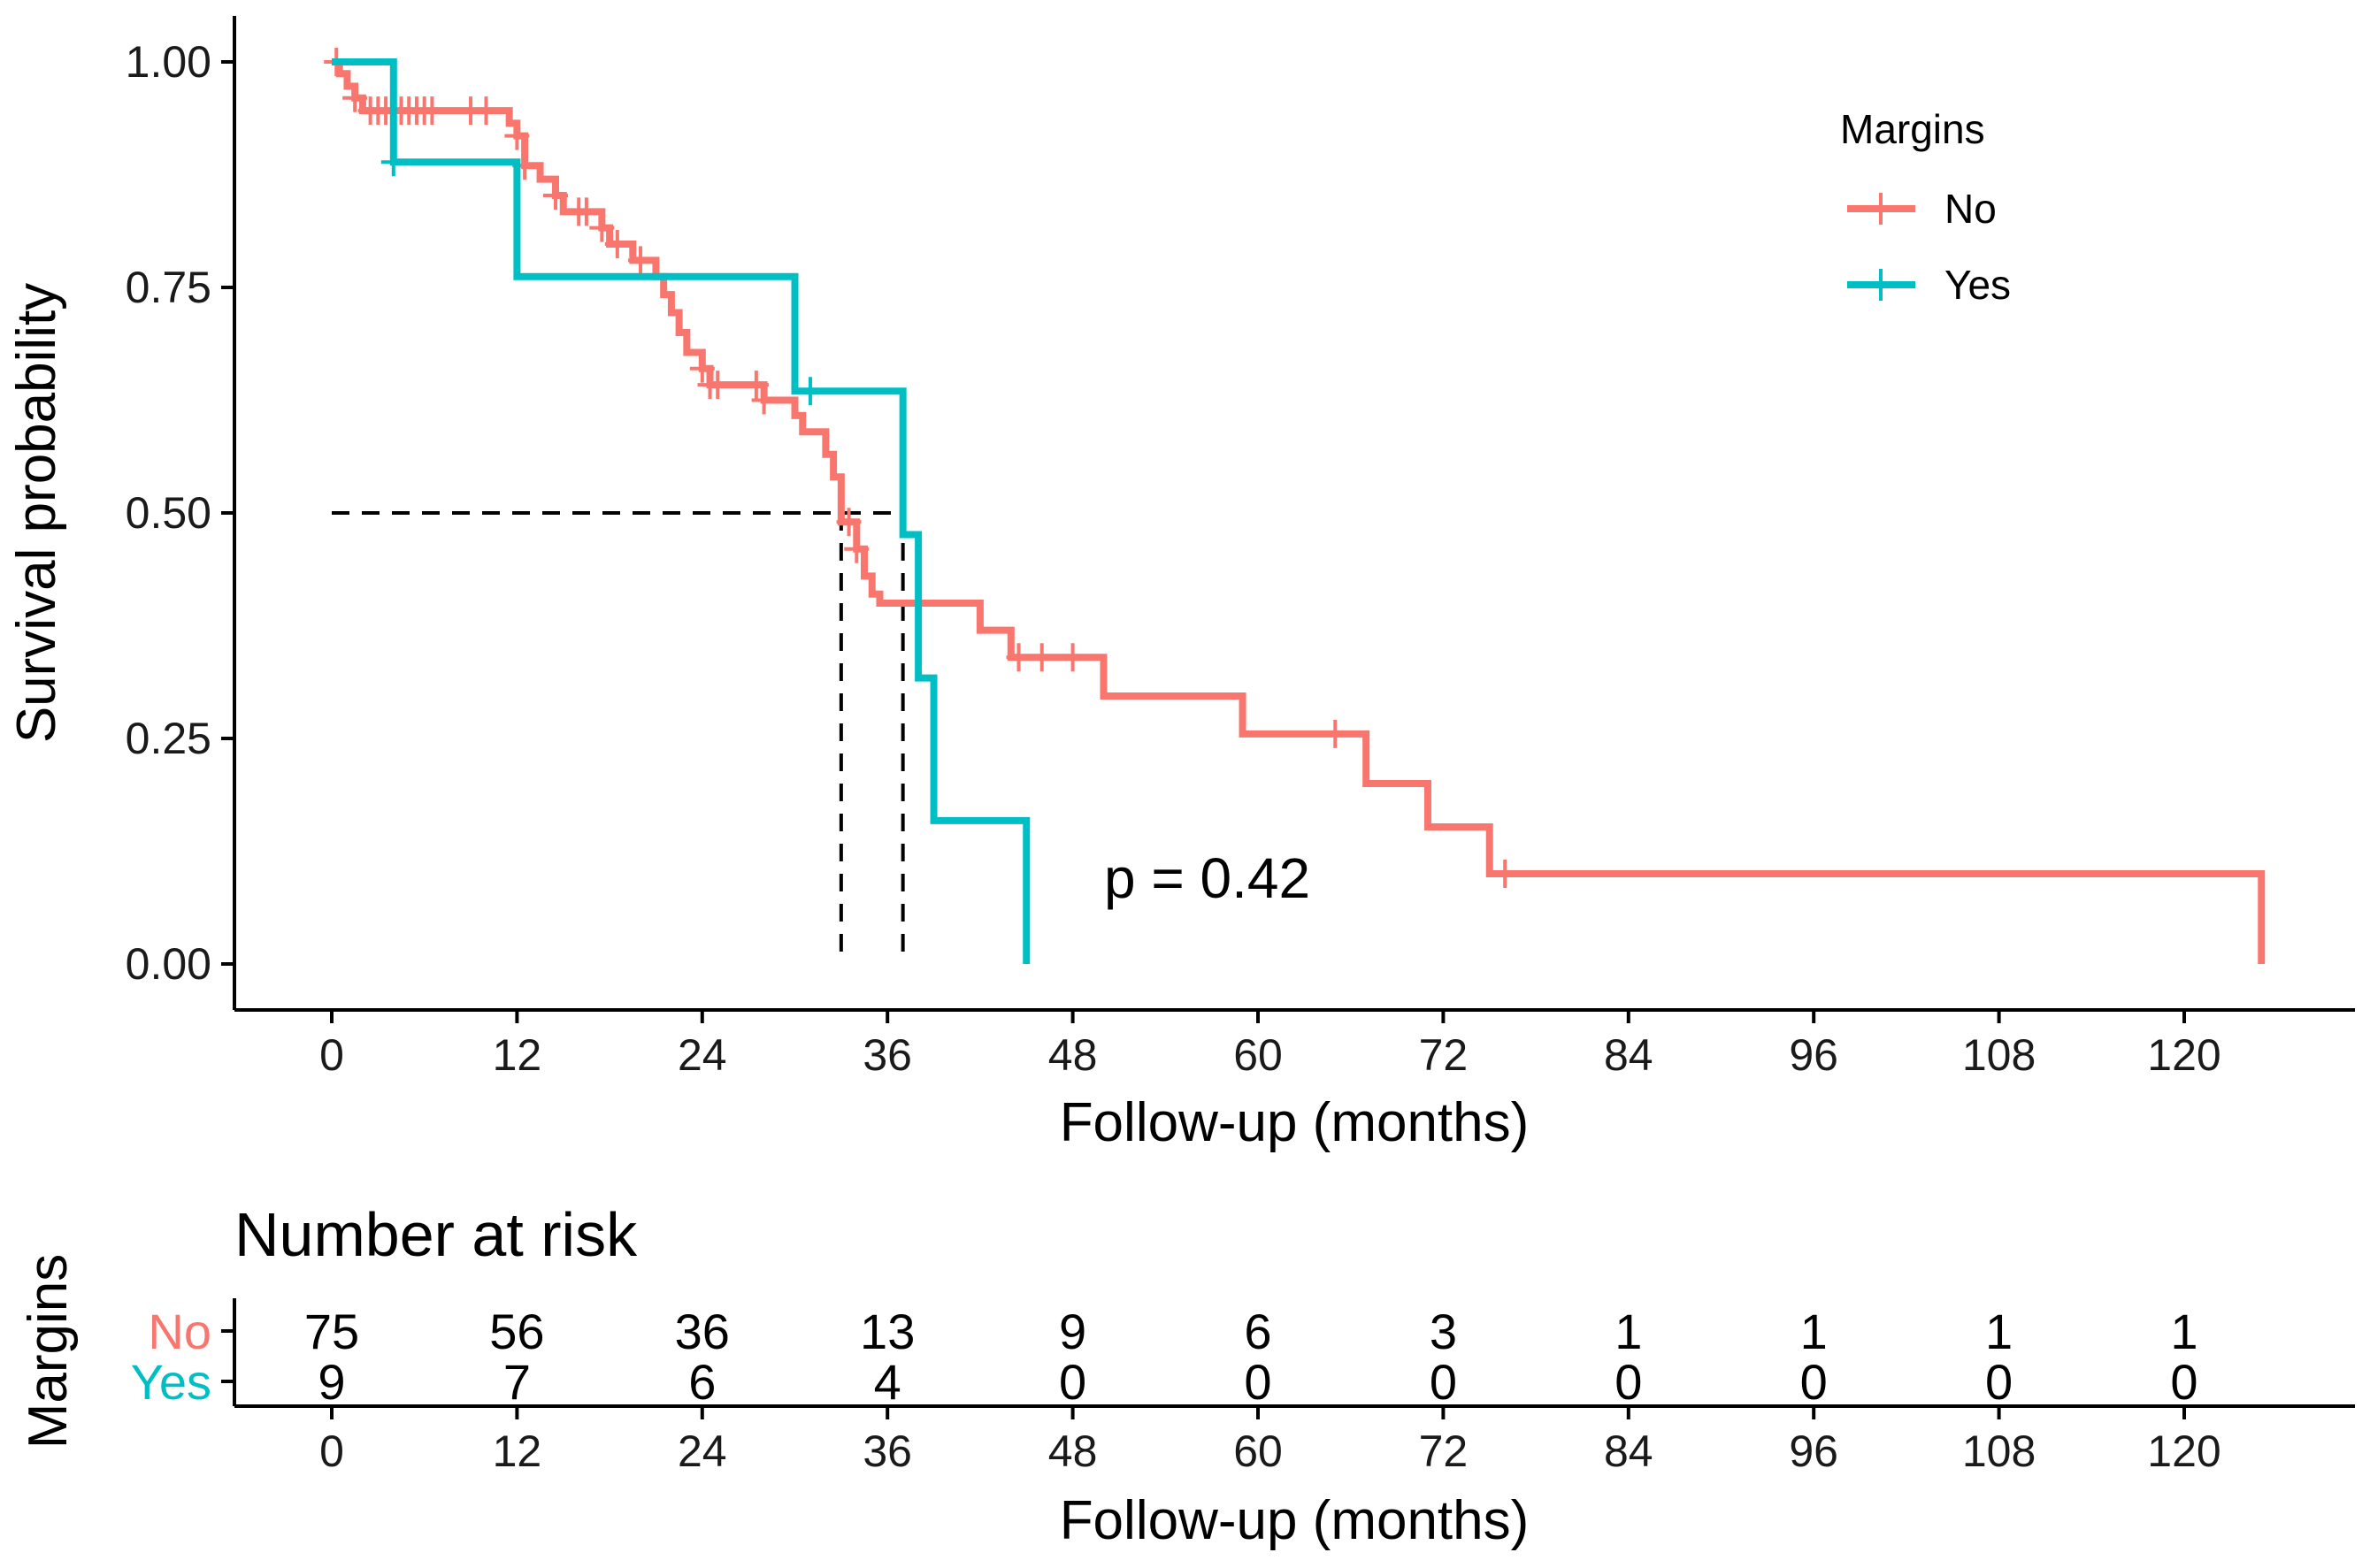 This screenshot has height=1568, width=2370. Describe the element at coordinates (1207, 878) in the screenshot. I see `p-value-annotation: p = 0.42` at that location.